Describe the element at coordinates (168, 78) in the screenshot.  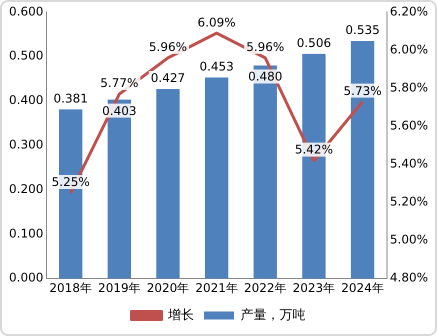
I see `data-label: 0.427` at that location.